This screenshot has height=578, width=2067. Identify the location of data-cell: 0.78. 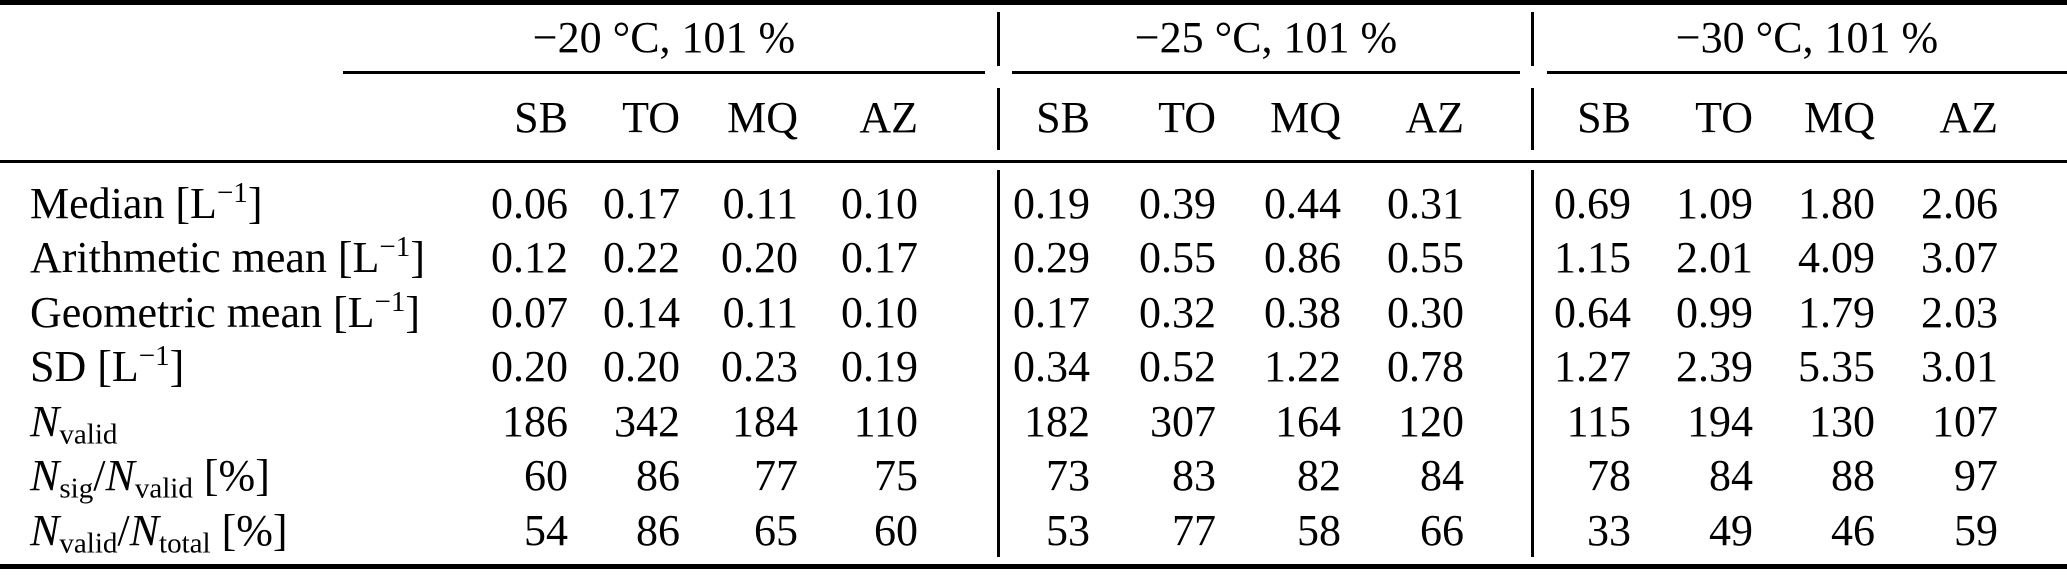
(1425, 366).